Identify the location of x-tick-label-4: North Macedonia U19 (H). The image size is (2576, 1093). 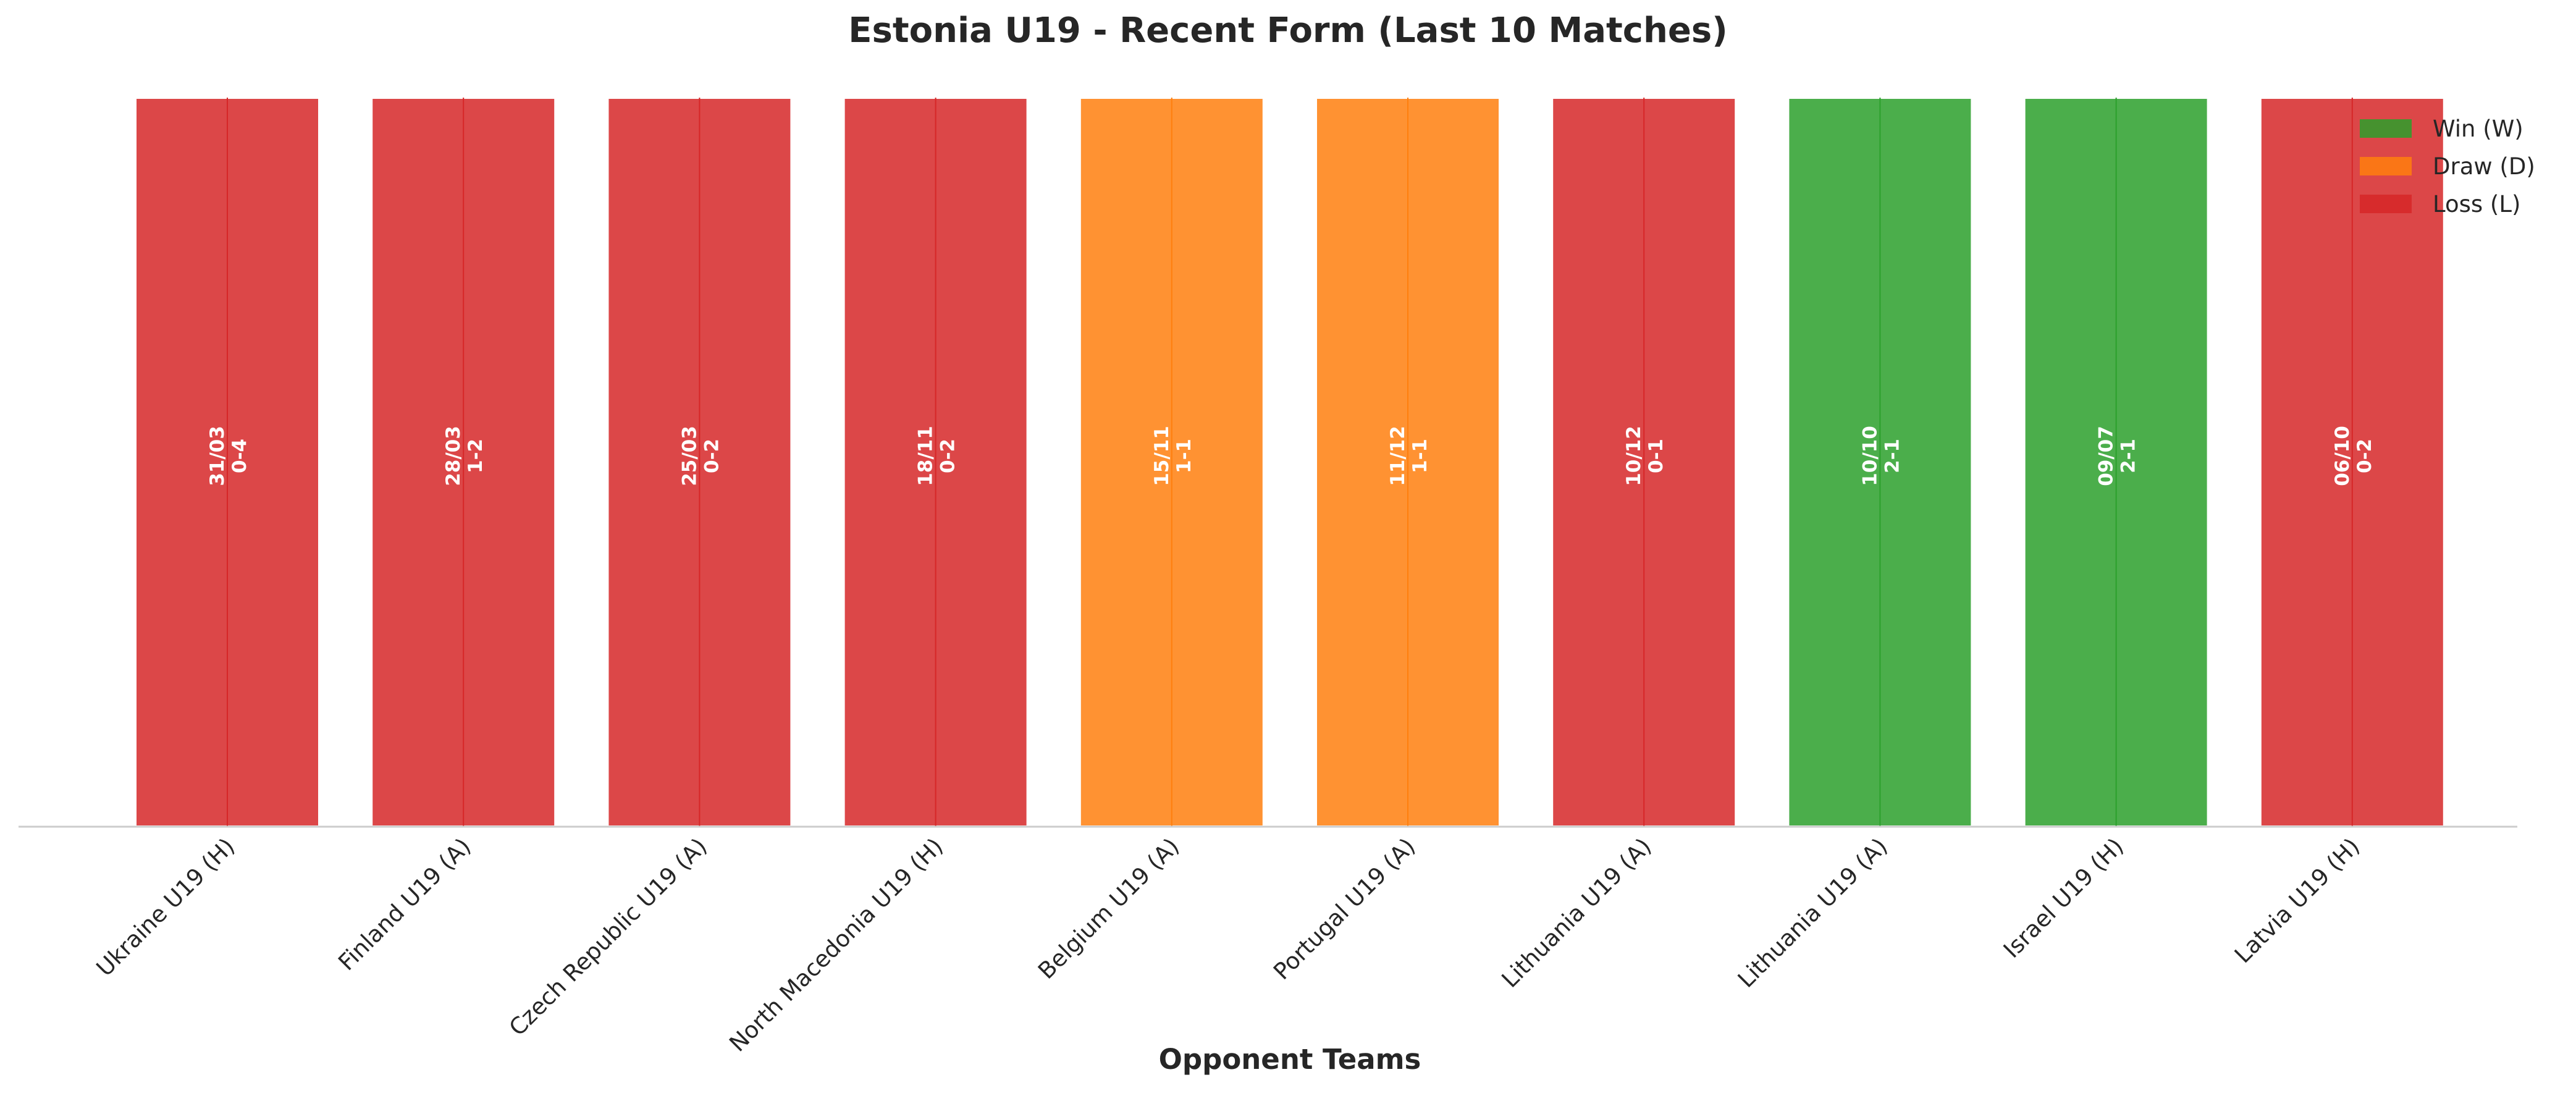
(836, 945).